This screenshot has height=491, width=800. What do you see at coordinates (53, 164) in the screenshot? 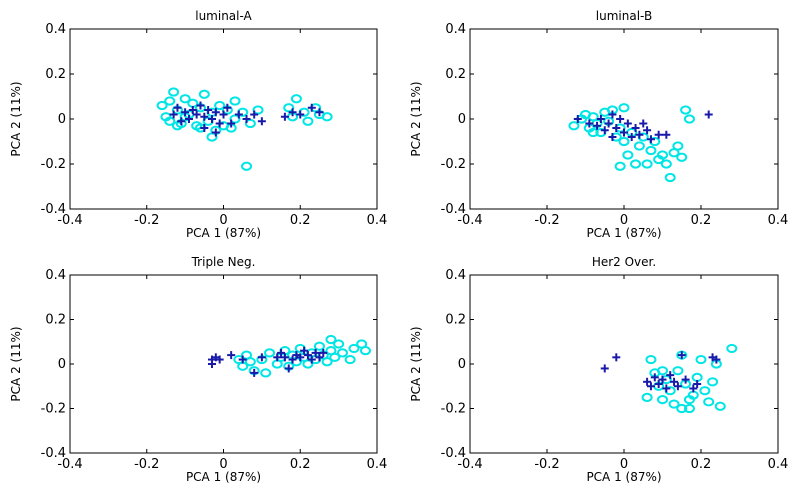
I see `y-tick-label: -0.2` at bounding box center [53, 164].